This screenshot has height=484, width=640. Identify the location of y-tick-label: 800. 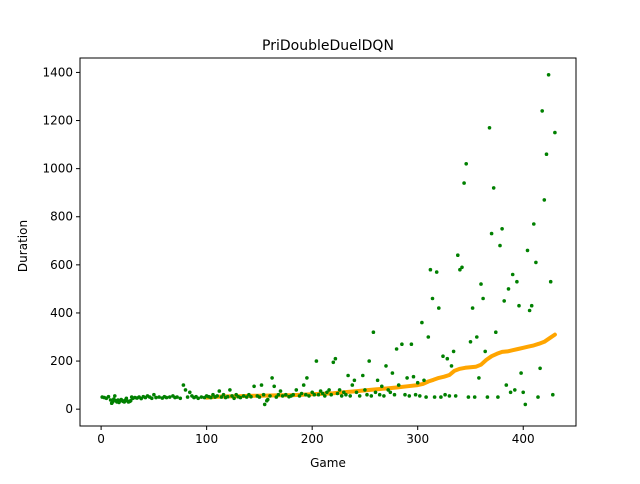
(61, 217).